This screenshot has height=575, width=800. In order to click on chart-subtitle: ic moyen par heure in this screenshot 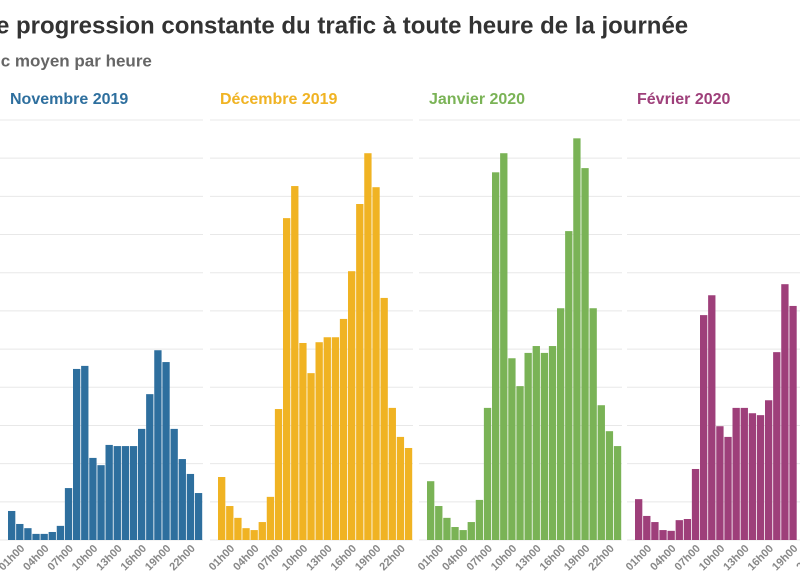, I will do `click(76, 60)`.